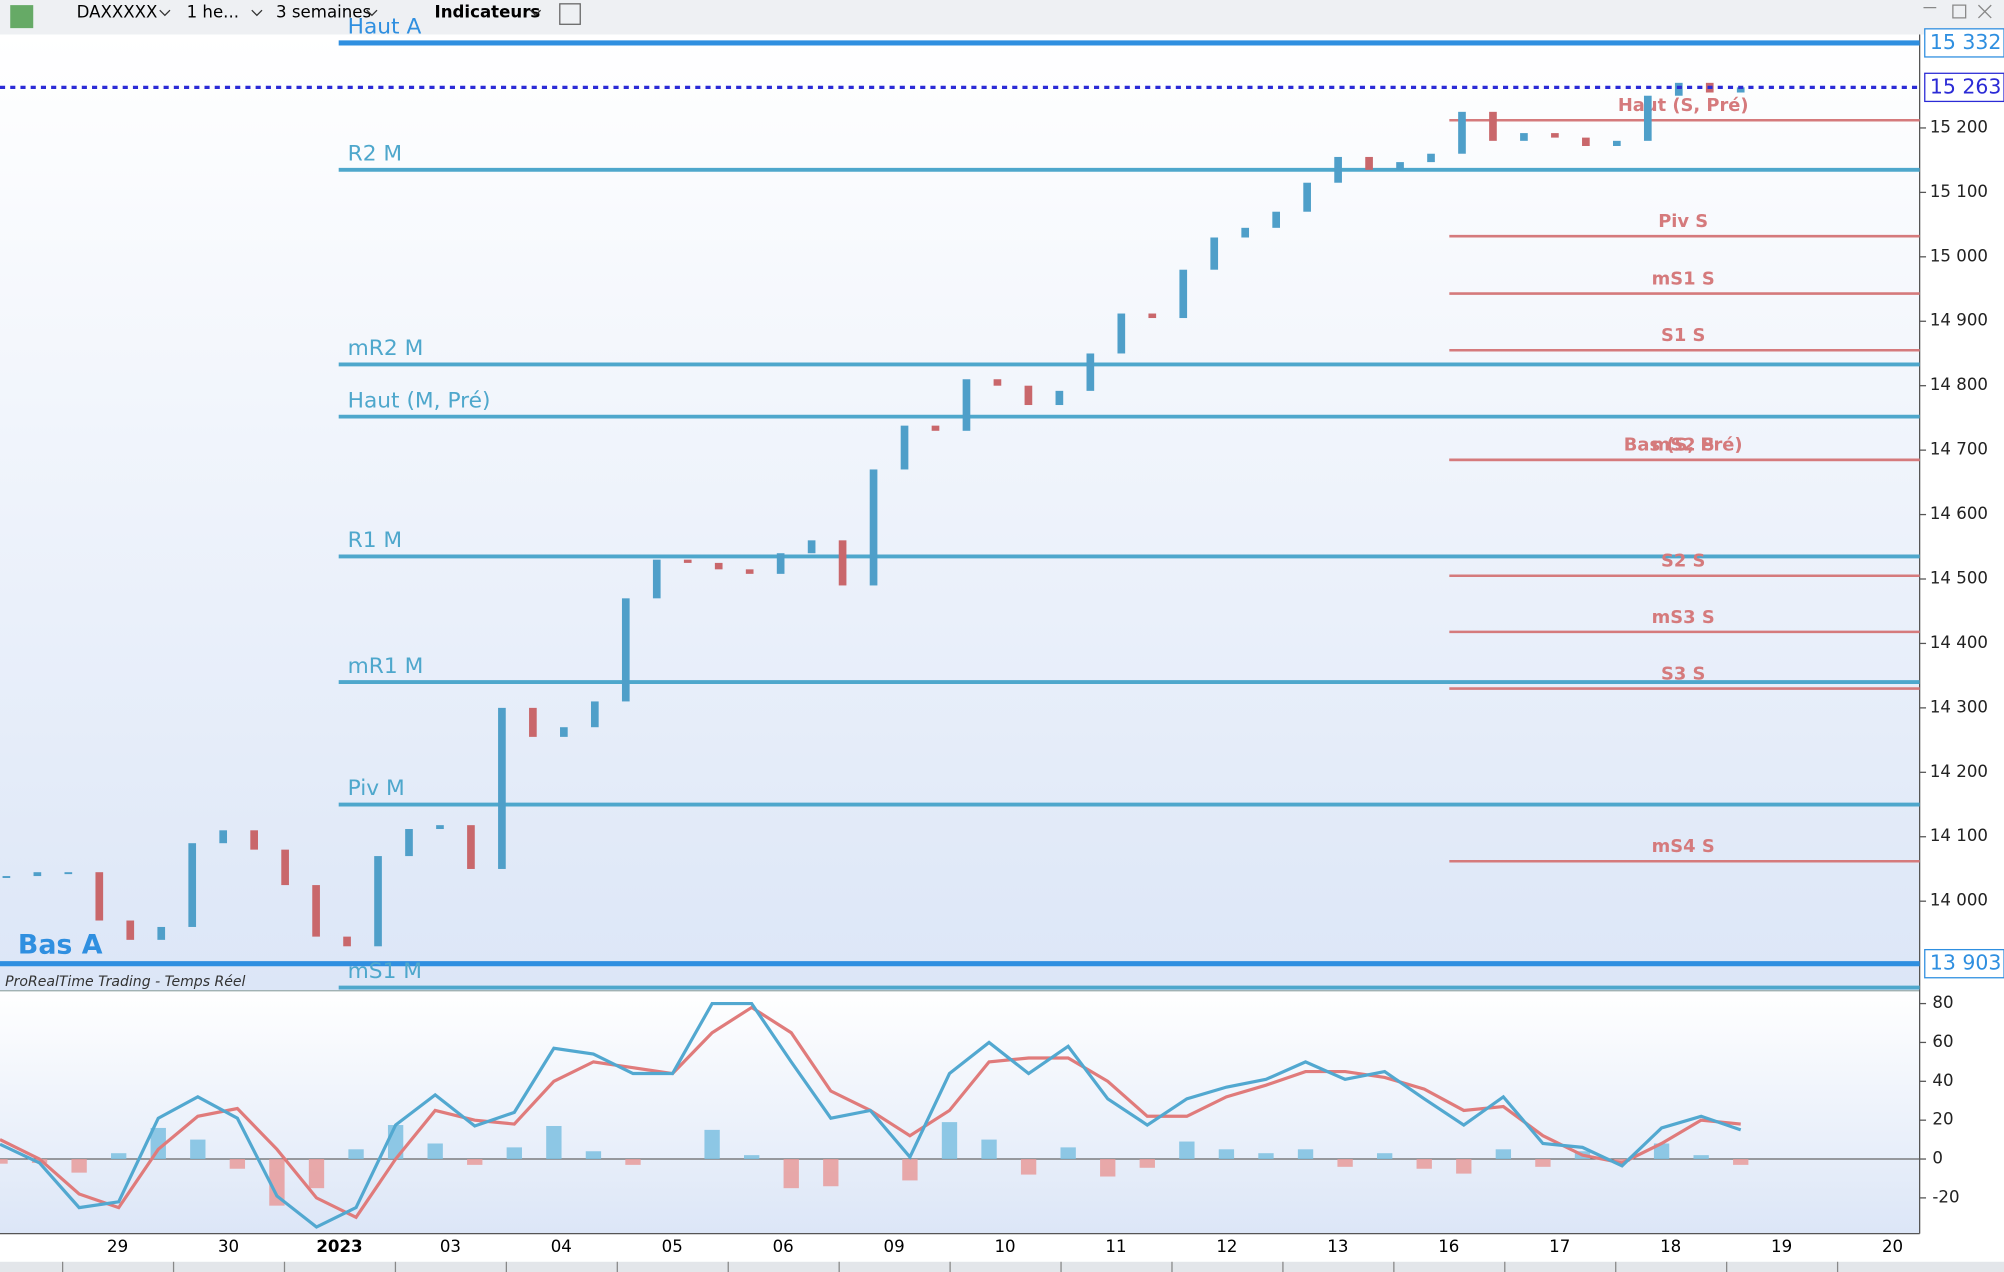 The image size is (2004, 1272). I want to click on y-tick-label: 14 800, so click(1959, 384).